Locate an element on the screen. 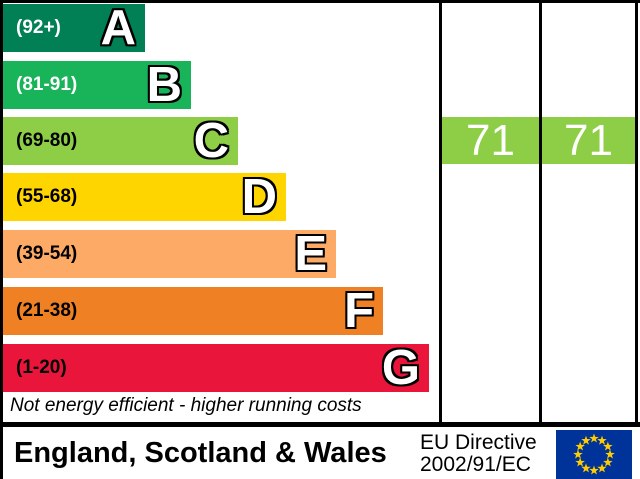 The width and height of the screenshot is (640, 479). band-letter: D is located at coordinates (259, 197).